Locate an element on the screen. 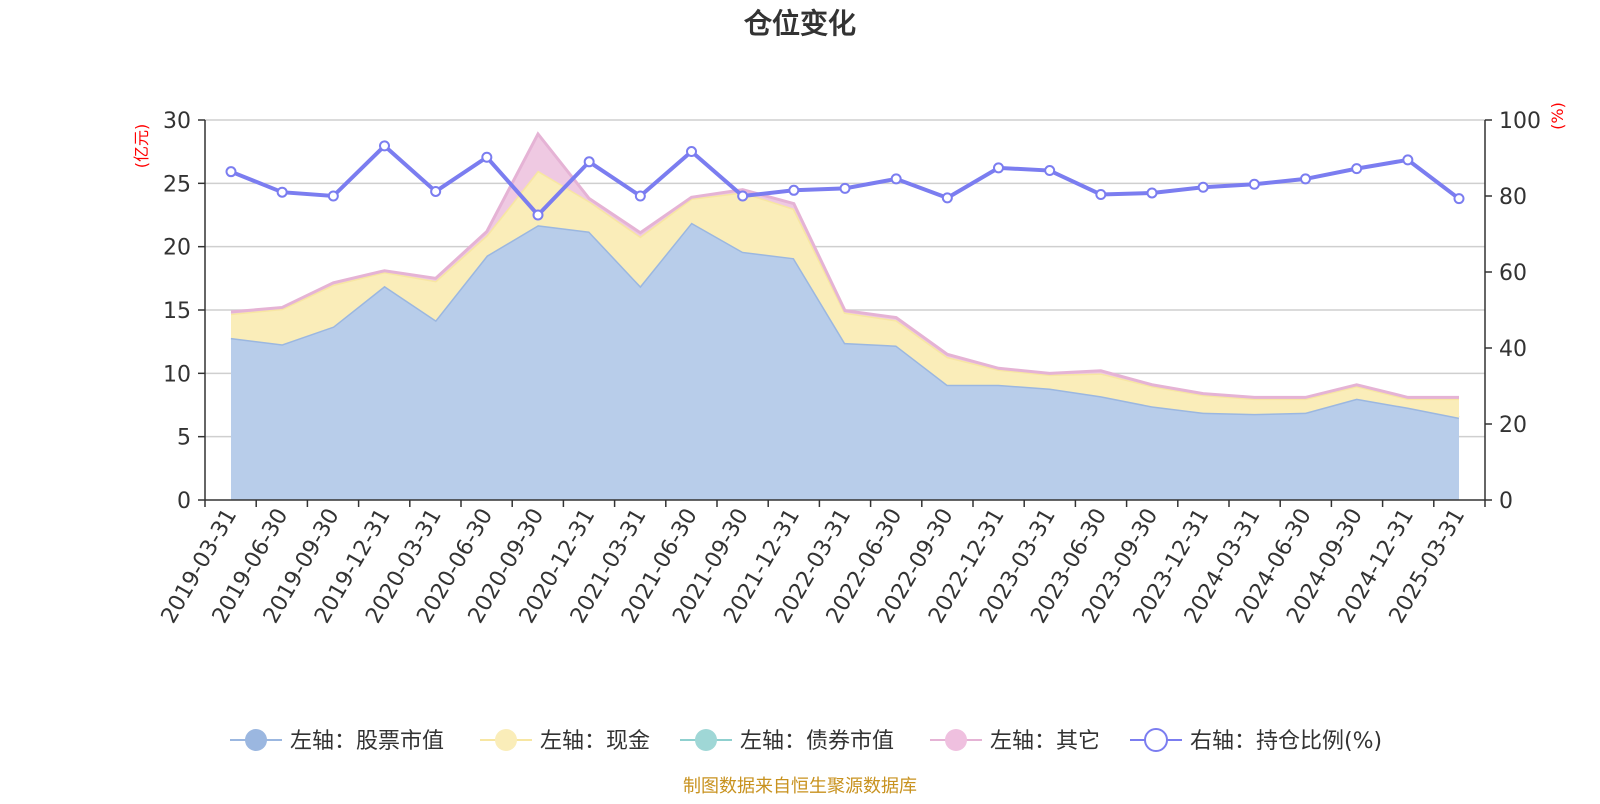 The height and width of the screenshot is (804, 1600). left-tick-label: 10 is located at coordinates (177, 374).